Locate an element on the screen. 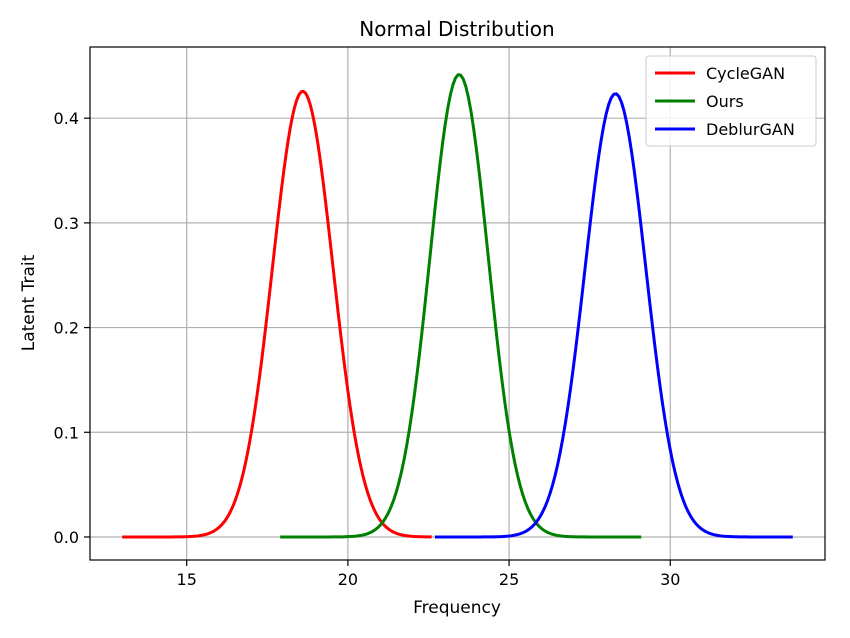 This screenshot has height=638, width=850. x-tick-label: 15 is located at coordinates (187, 579).